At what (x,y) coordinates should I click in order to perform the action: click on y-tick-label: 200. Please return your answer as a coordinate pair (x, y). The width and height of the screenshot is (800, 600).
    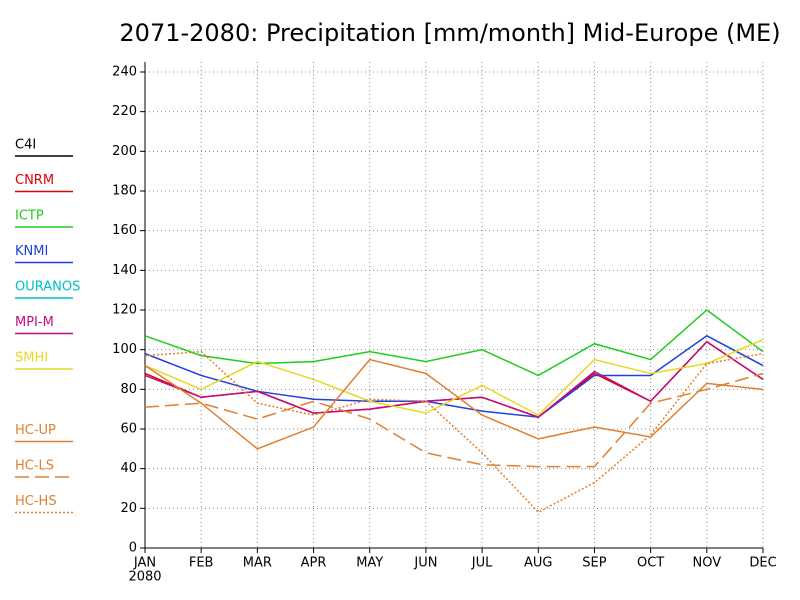
    Looking at the image, I should click on (124, 151).